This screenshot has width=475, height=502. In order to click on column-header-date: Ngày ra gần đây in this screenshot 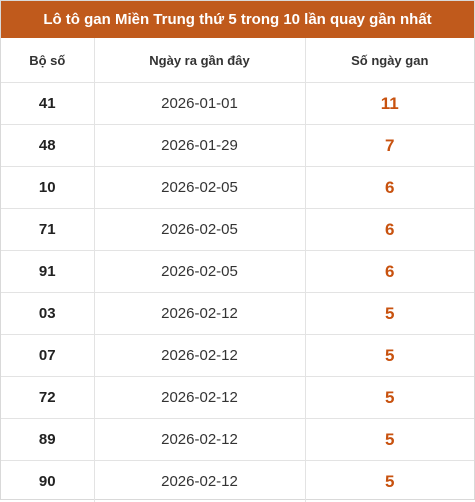, I will do `click(199, 60)`.